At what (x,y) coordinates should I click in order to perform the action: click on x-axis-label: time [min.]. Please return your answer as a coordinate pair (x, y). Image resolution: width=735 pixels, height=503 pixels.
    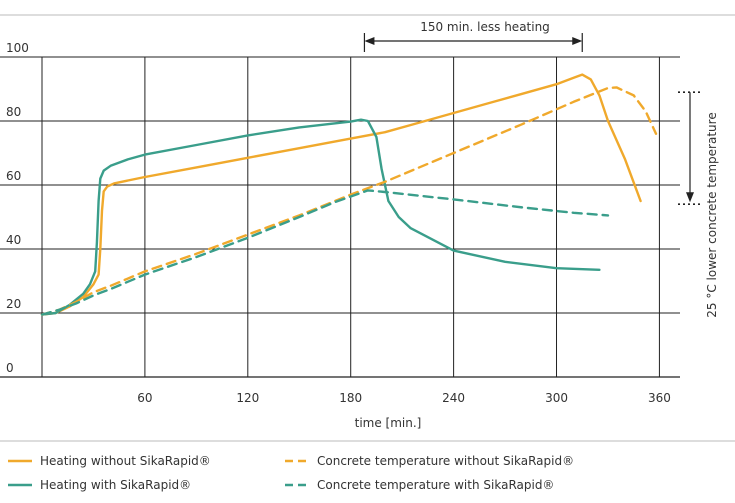
    Looking at the image, I should click on (388, 423).